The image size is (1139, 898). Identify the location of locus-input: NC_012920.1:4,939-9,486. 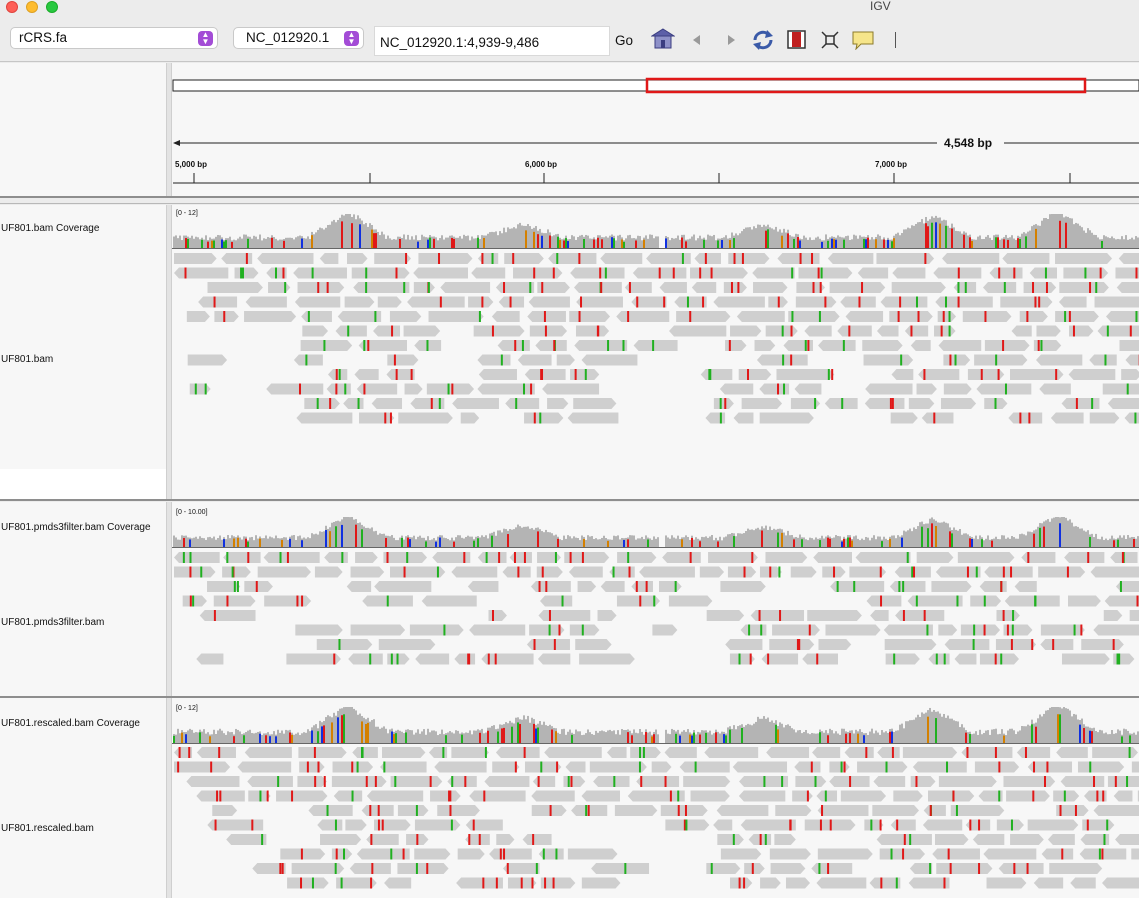
(492, 41).